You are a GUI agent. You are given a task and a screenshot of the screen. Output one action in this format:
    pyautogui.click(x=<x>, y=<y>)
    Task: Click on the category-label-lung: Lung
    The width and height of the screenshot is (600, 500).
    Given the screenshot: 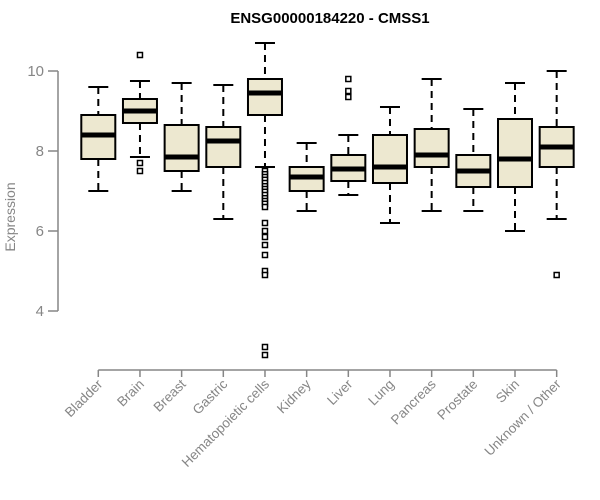 What is the action you would take?
    pyautogui.click(x=381, y=393)
    